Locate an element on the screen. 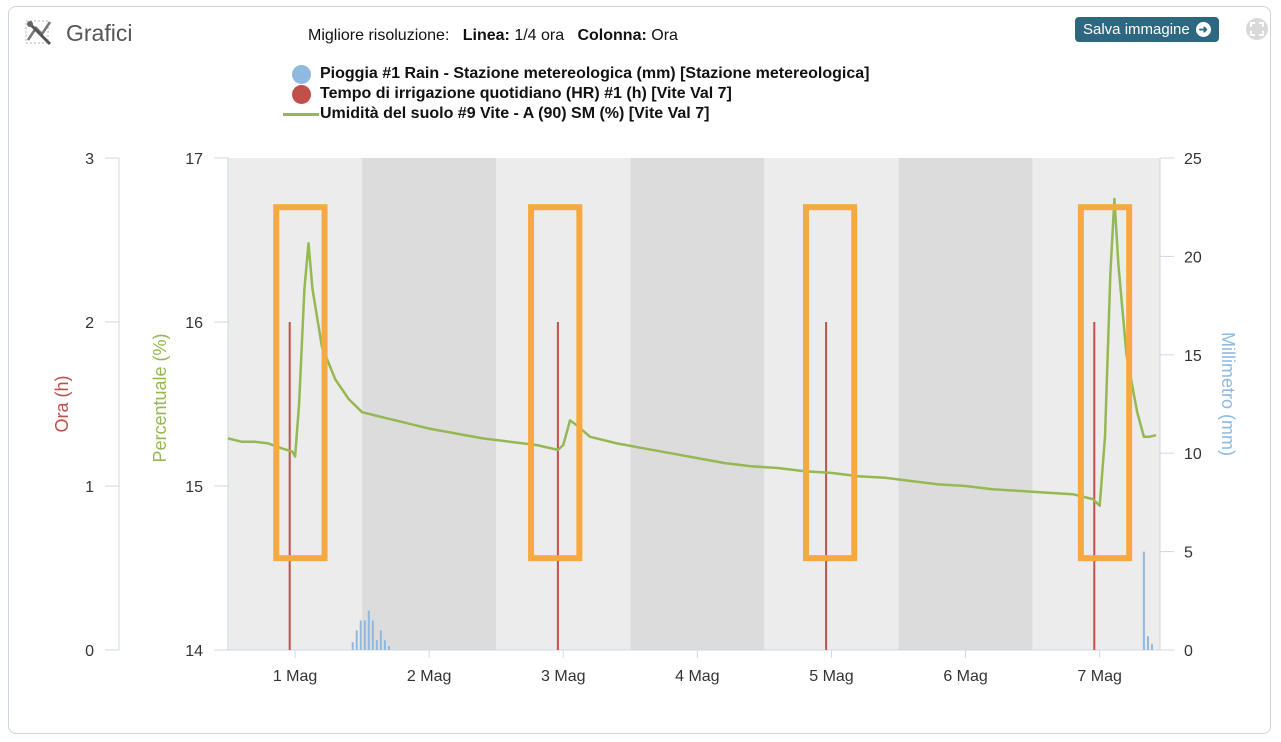  hours-tick-label: 2 is located at coordinates (89, 323).